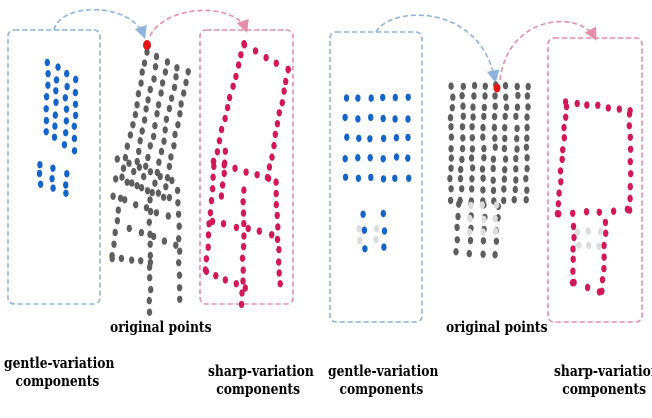  What do you see at coordinates (482, 205) in the screenshot?
I see `original-ghost-point` at bounding box center [482, 205].